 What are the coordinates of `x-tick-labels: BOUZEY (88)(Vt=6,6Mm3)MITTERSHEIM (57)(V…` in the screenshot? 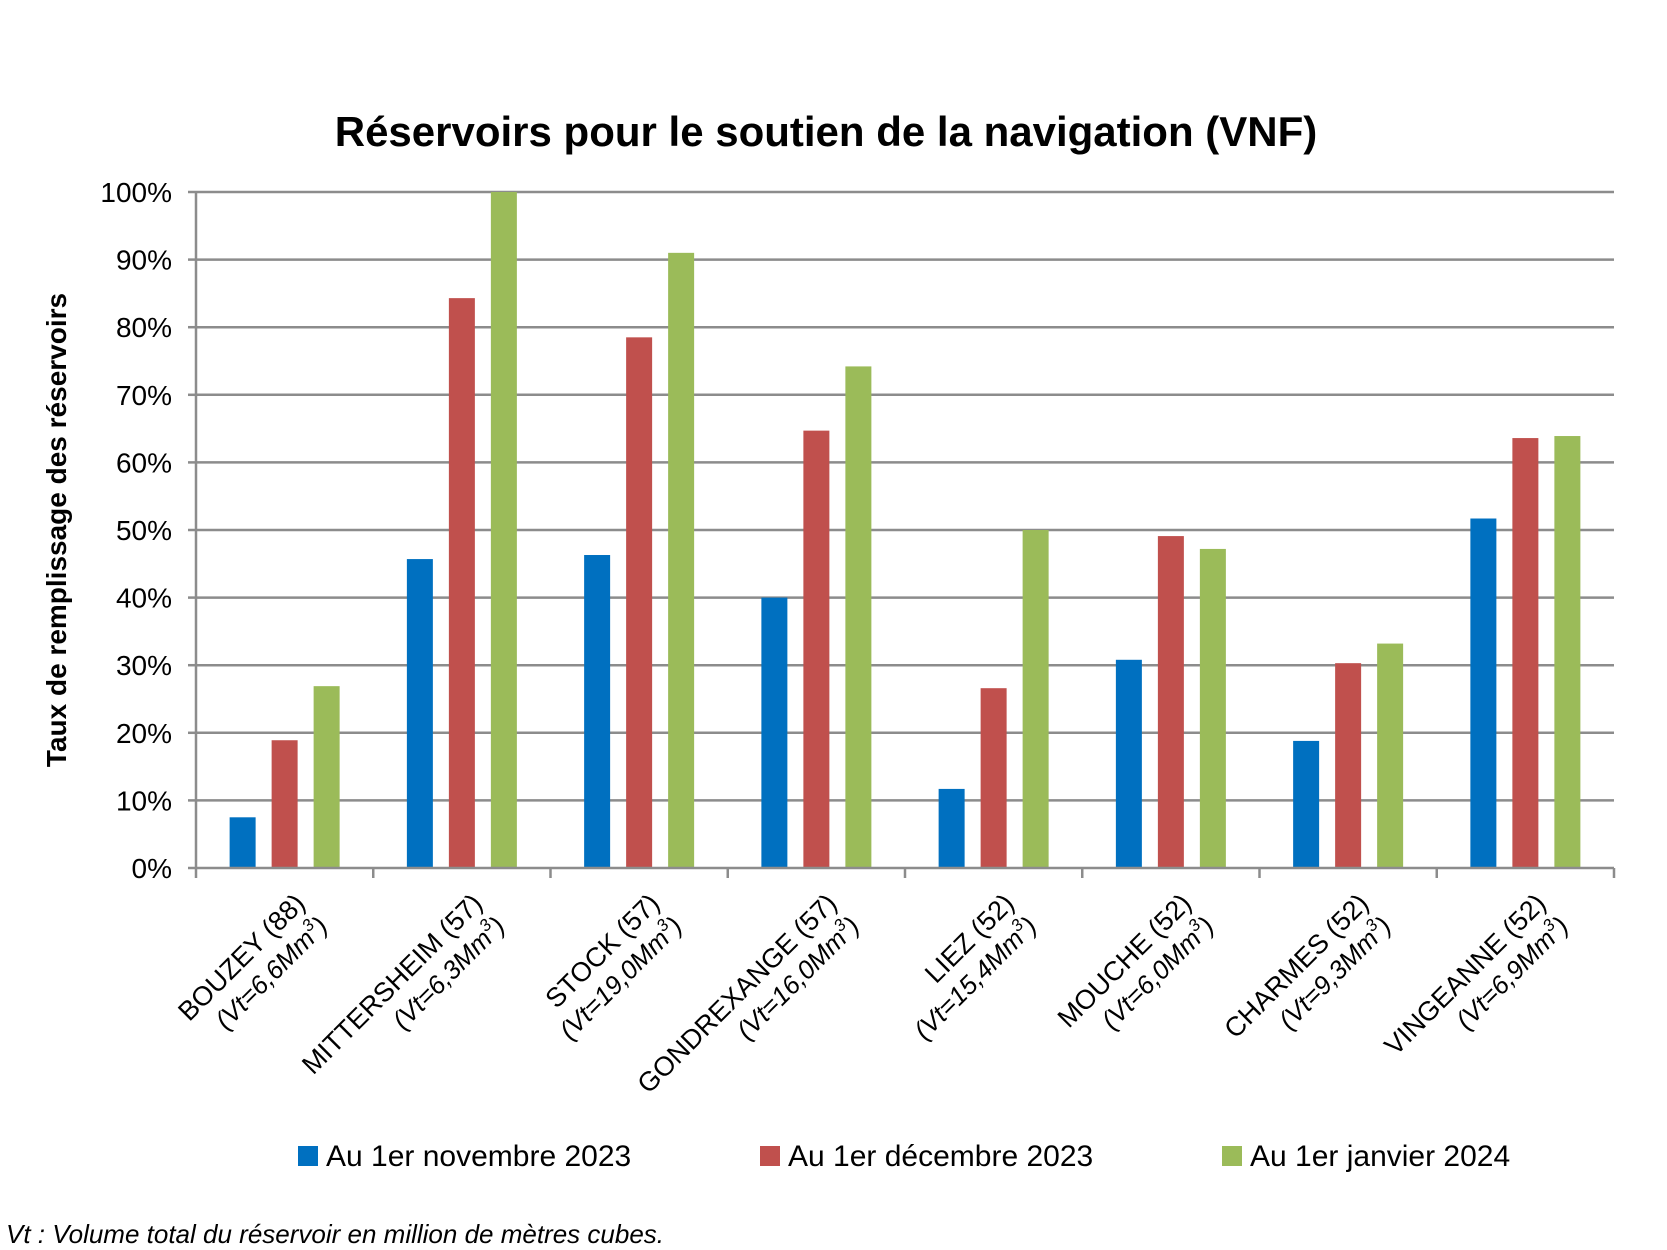 It's located at (873, 993).